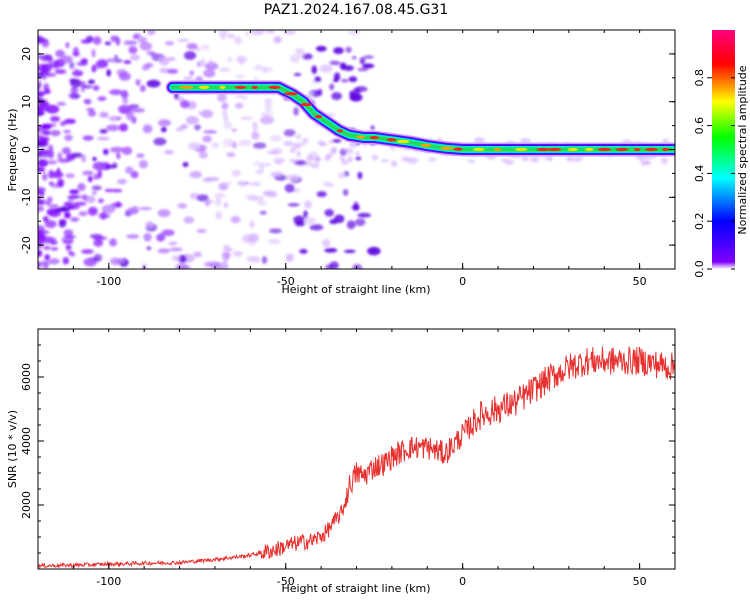  I want to click on snr-x-tick-label: 50, so click(640, 581).